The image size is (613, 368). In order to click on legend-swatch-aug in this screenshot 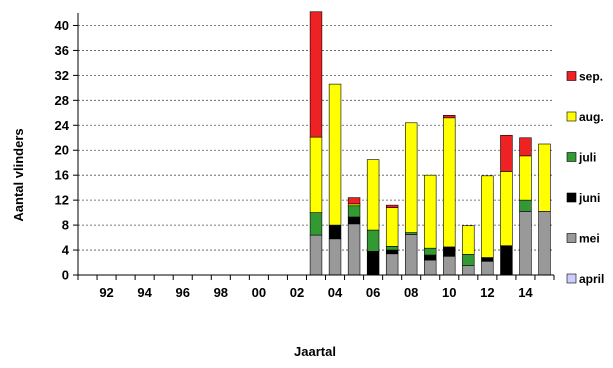, I will do `click(571, 116)`.